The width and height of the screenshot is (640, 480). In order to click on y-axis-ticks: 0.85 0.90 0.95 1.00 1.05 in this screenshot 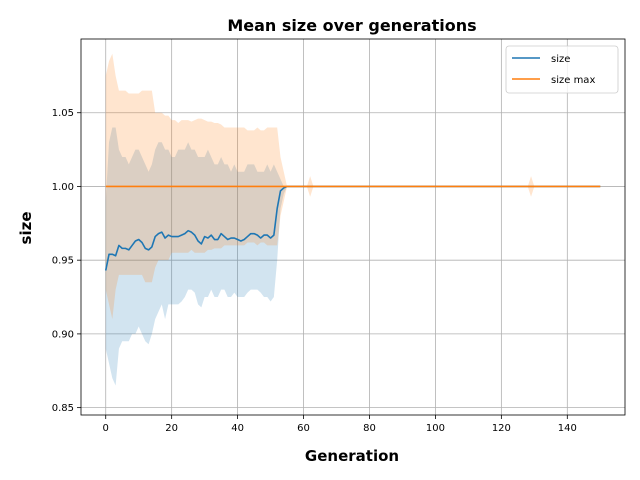, I will do `click(66, 261)`.